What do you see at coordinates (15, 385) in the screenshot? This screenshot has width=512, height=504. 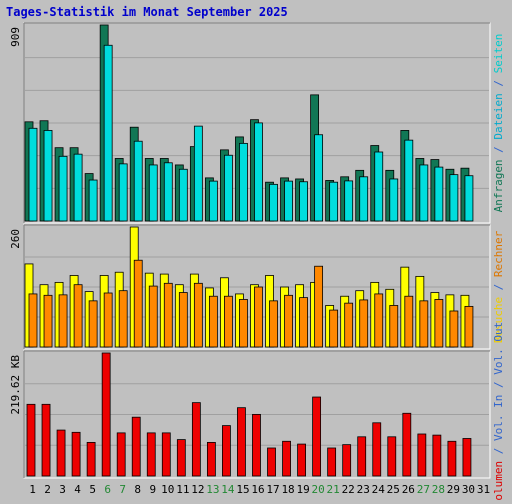 I see `panel-max-label: 219.62 KB` at bounding box center [15, 385].